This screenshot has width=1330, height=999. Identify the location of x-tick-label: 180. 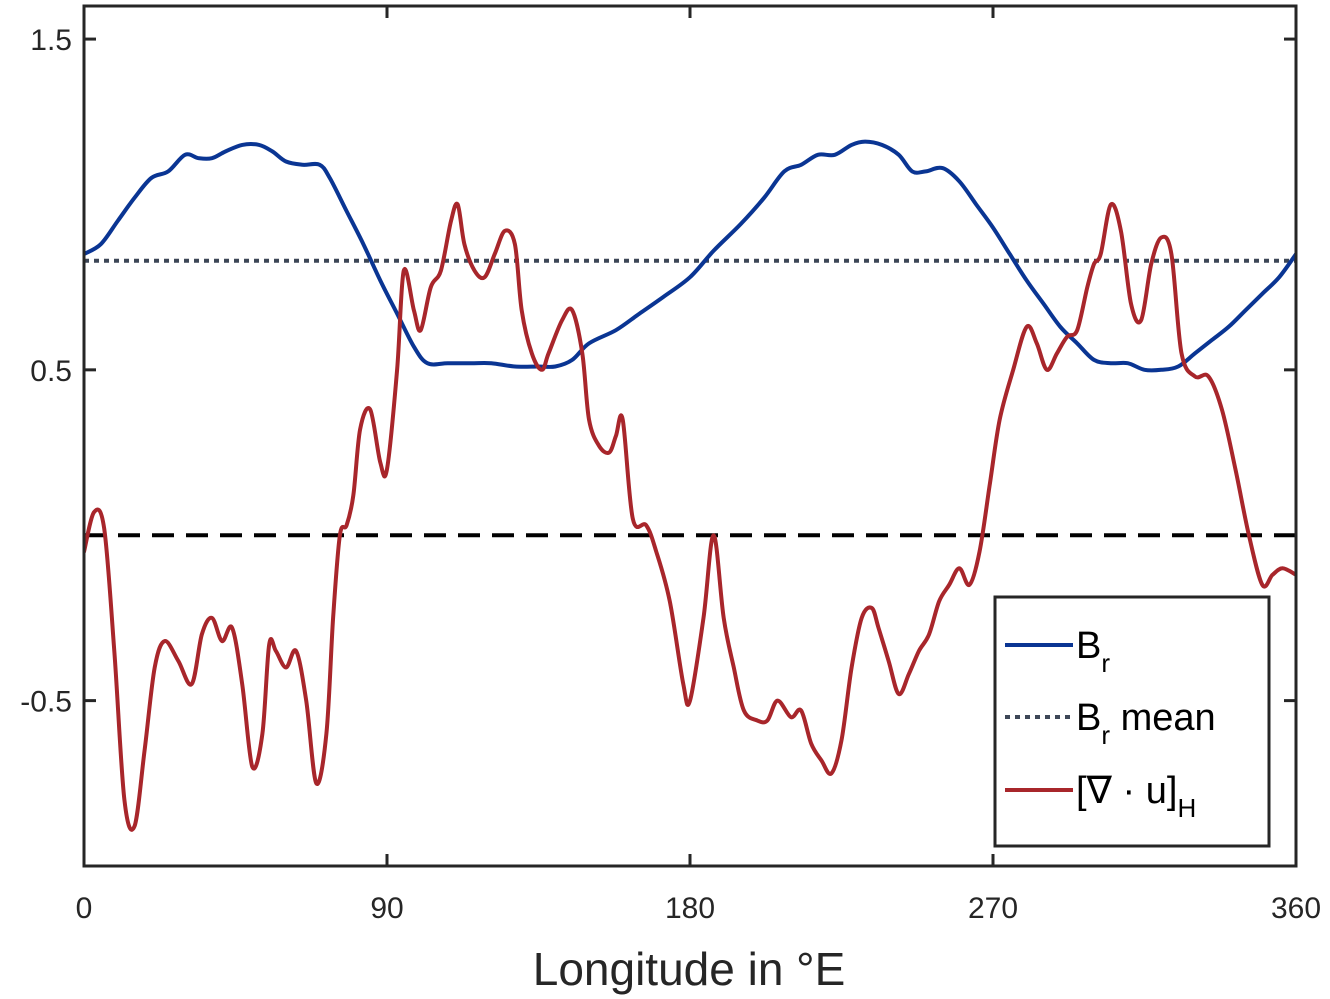
(690, 908).